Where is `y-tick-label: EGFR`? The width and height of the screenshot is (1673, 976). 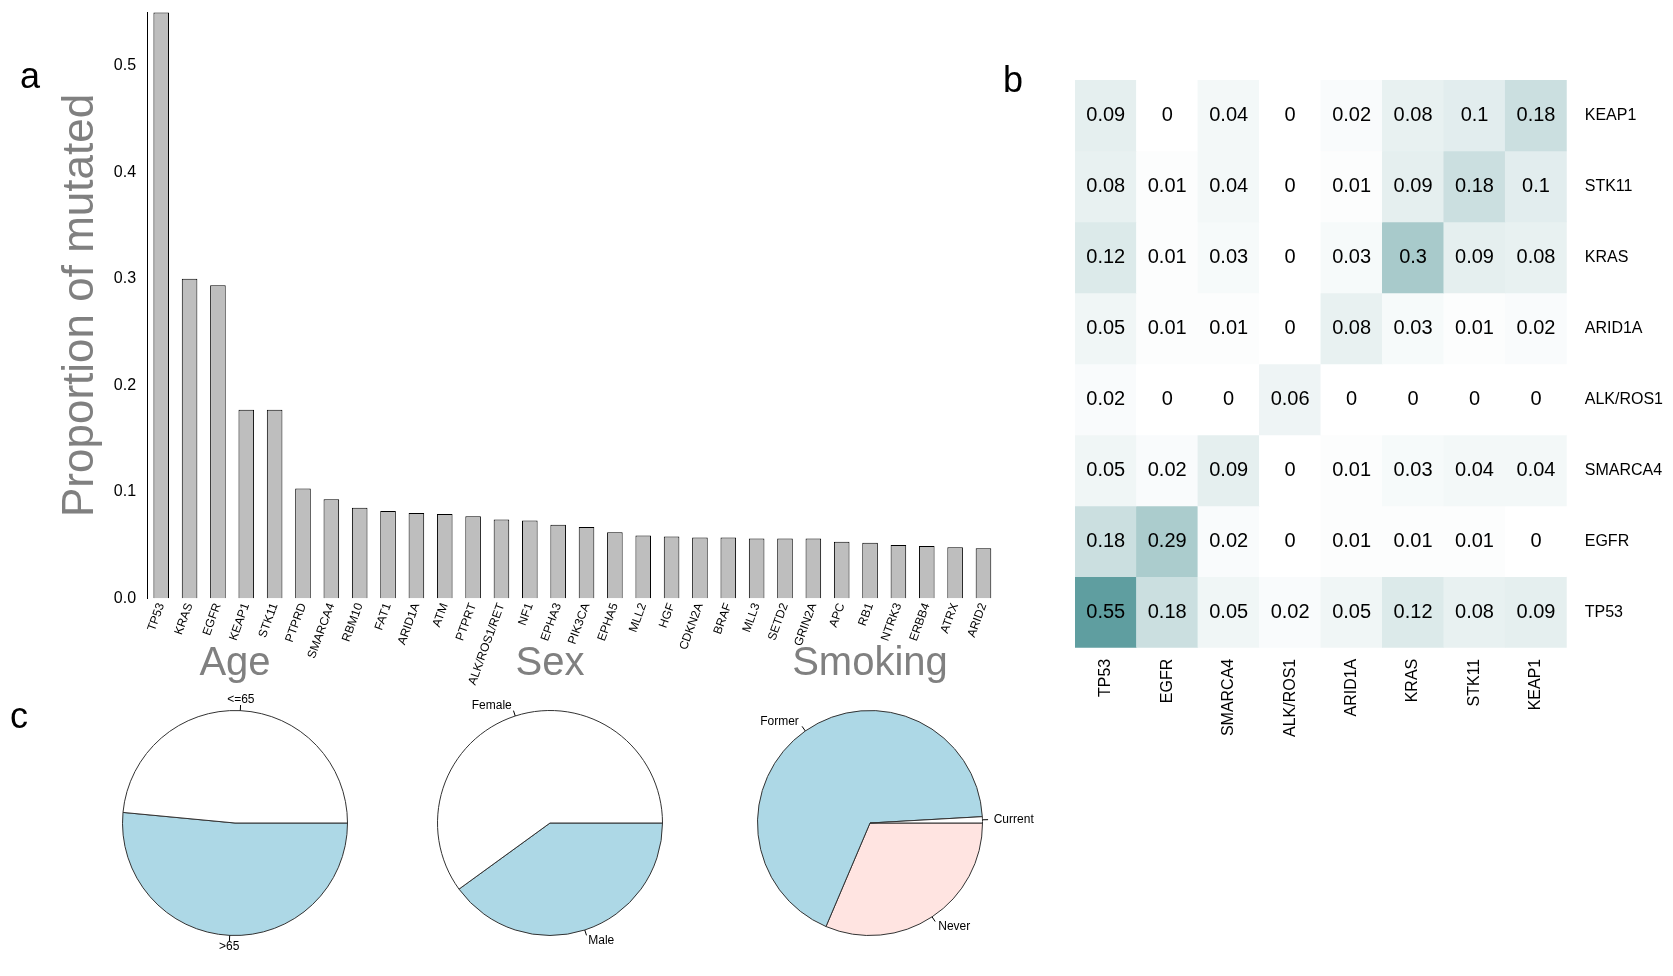
y-tick-label: EGFR is located at coordinates (1607, 540).